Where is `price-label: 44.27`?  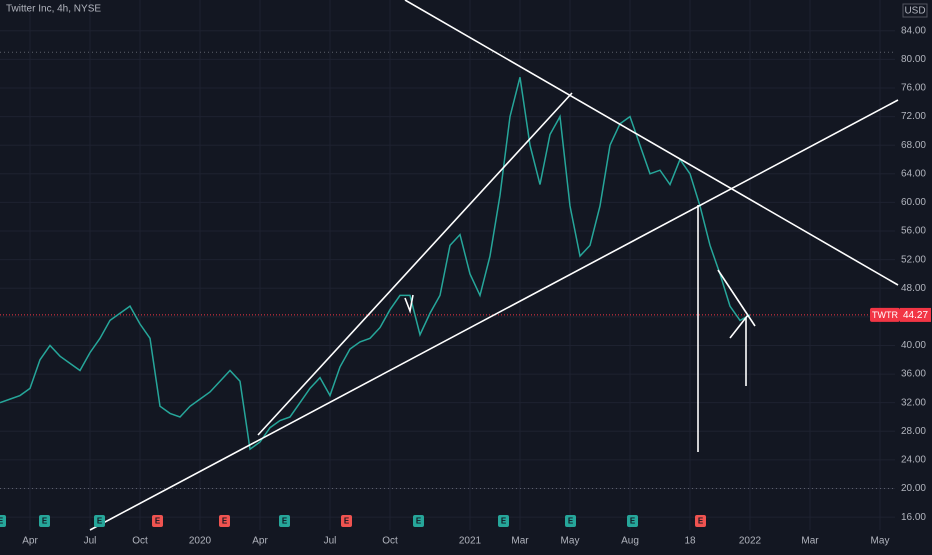 price-label: 44.27 is located at coordinates (915, 315).